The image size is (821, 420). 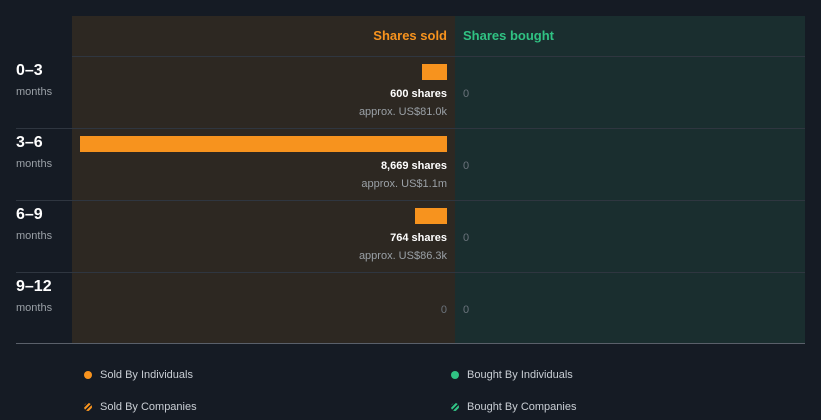 I want to click on legend-label: Bought By Companies, so click(x=522, y=407).